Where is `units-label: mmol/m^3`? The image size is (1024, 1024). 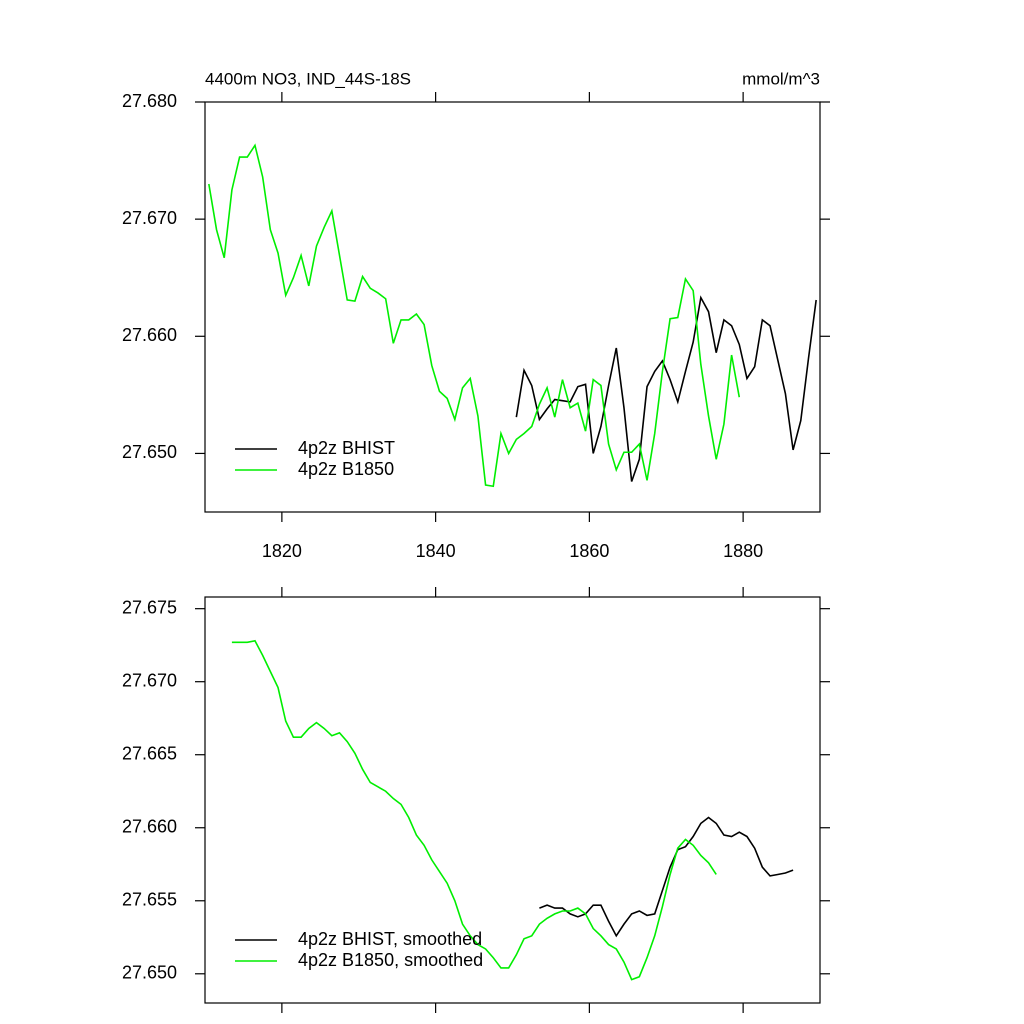 units-label: mmol/m^3 is located at coordinates (781, 78).